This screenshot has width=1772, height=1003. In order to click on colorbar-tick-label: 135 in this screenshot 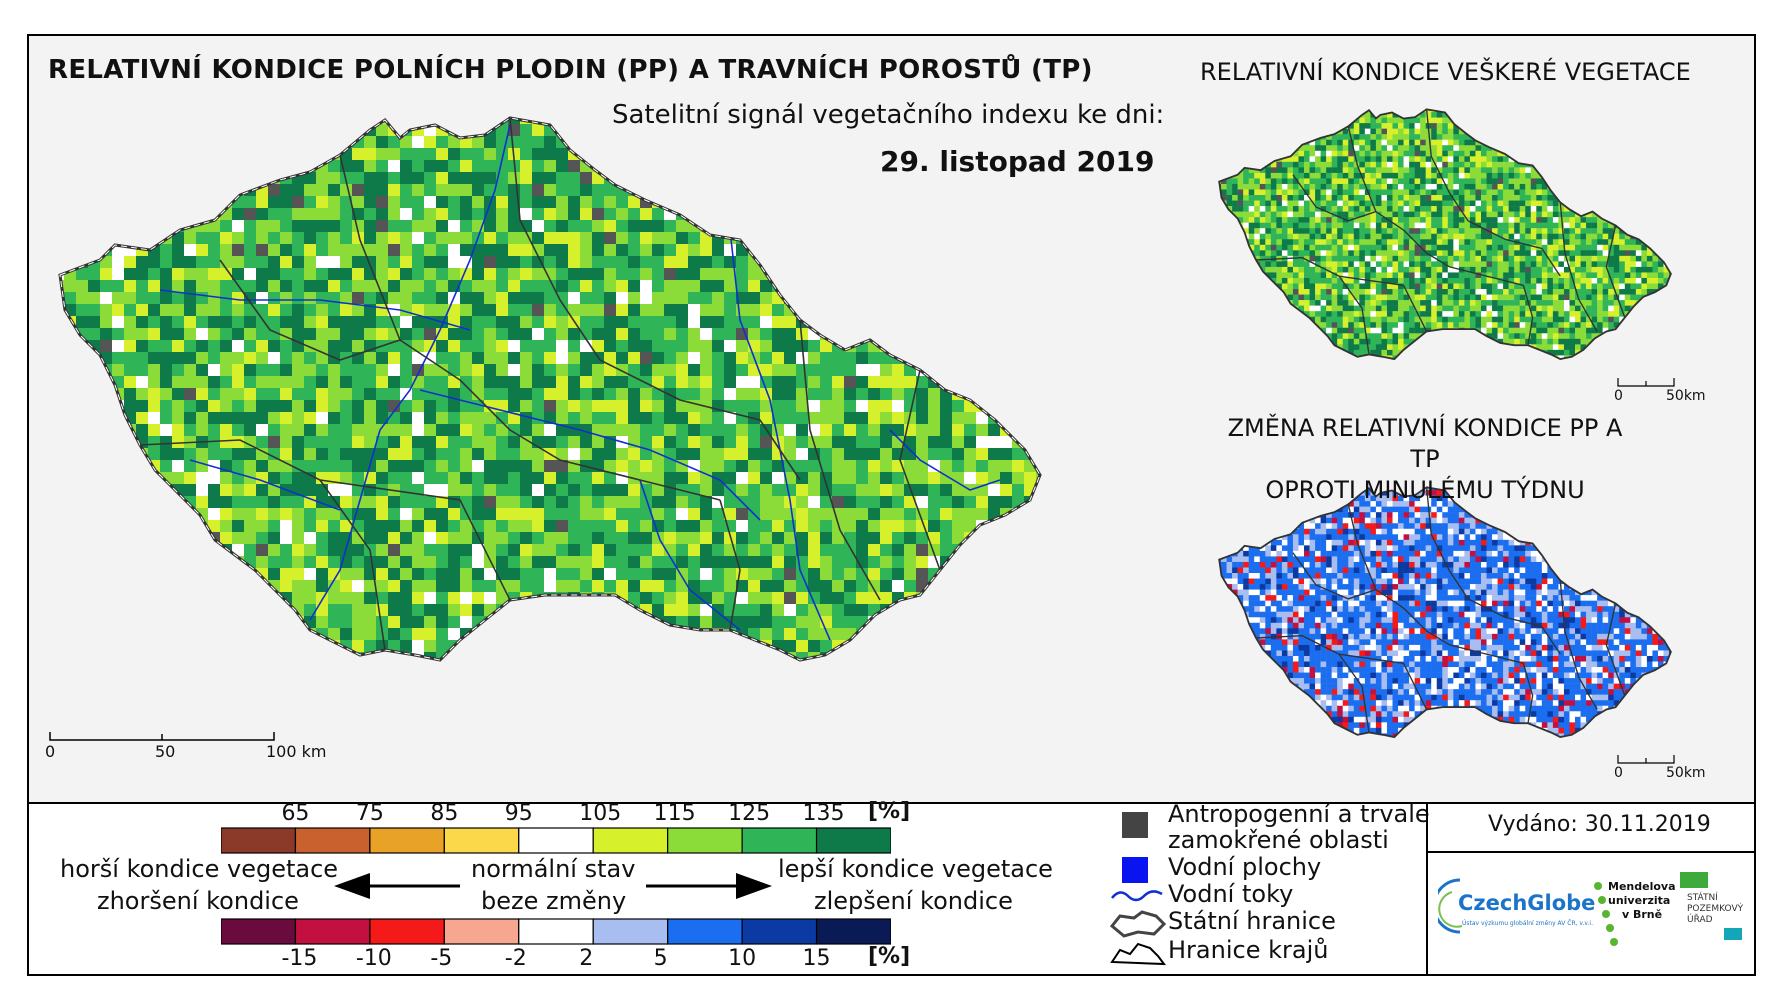, I will do `click(823, 813)`.